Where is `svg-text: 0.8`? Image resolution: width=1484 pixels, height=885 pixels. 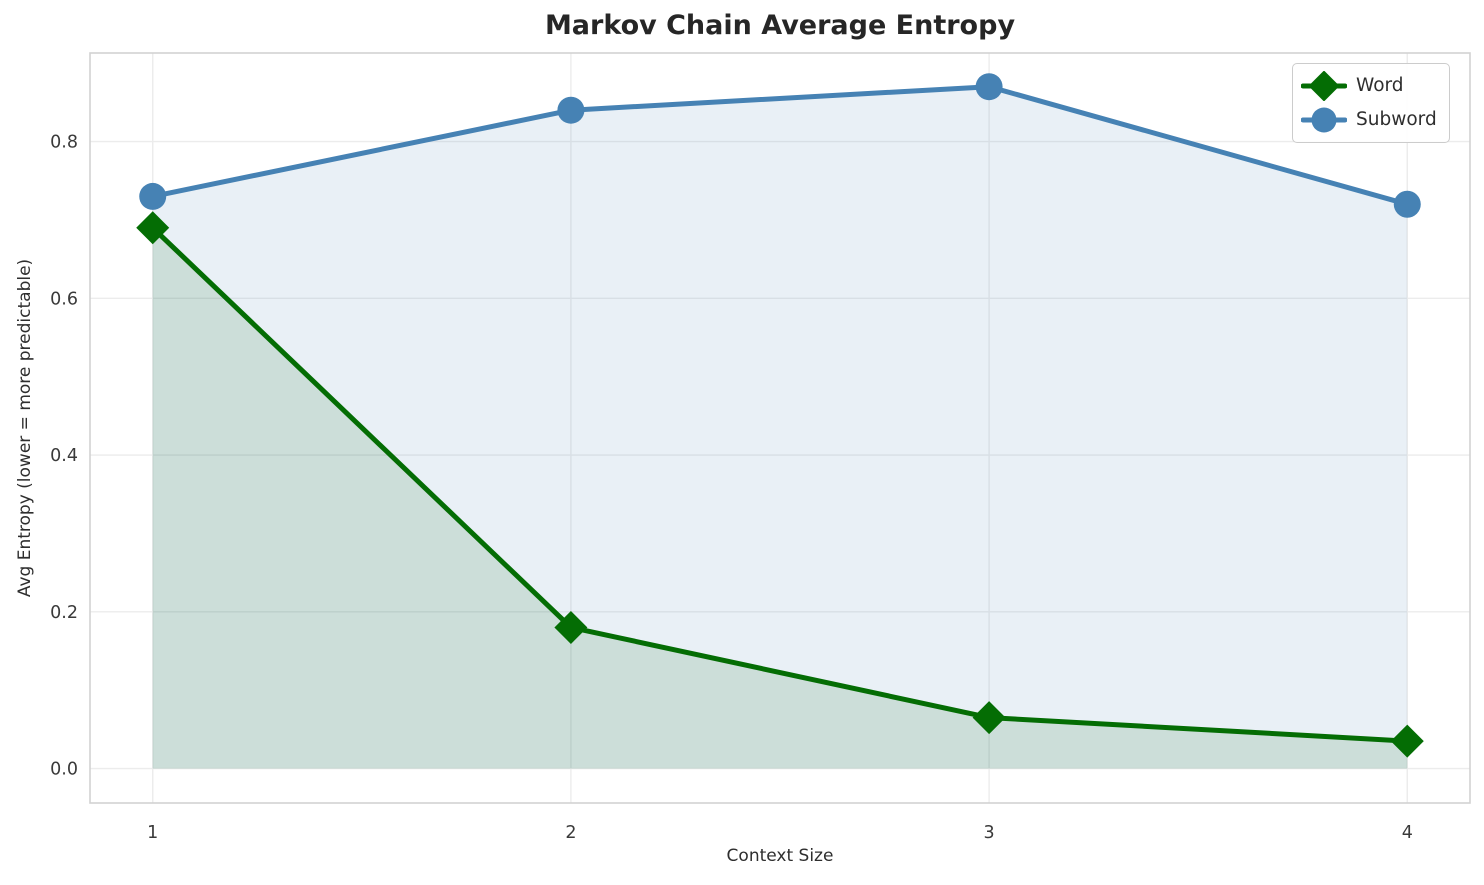 svg-text: 0.8 is located at coordinates (64, 143).